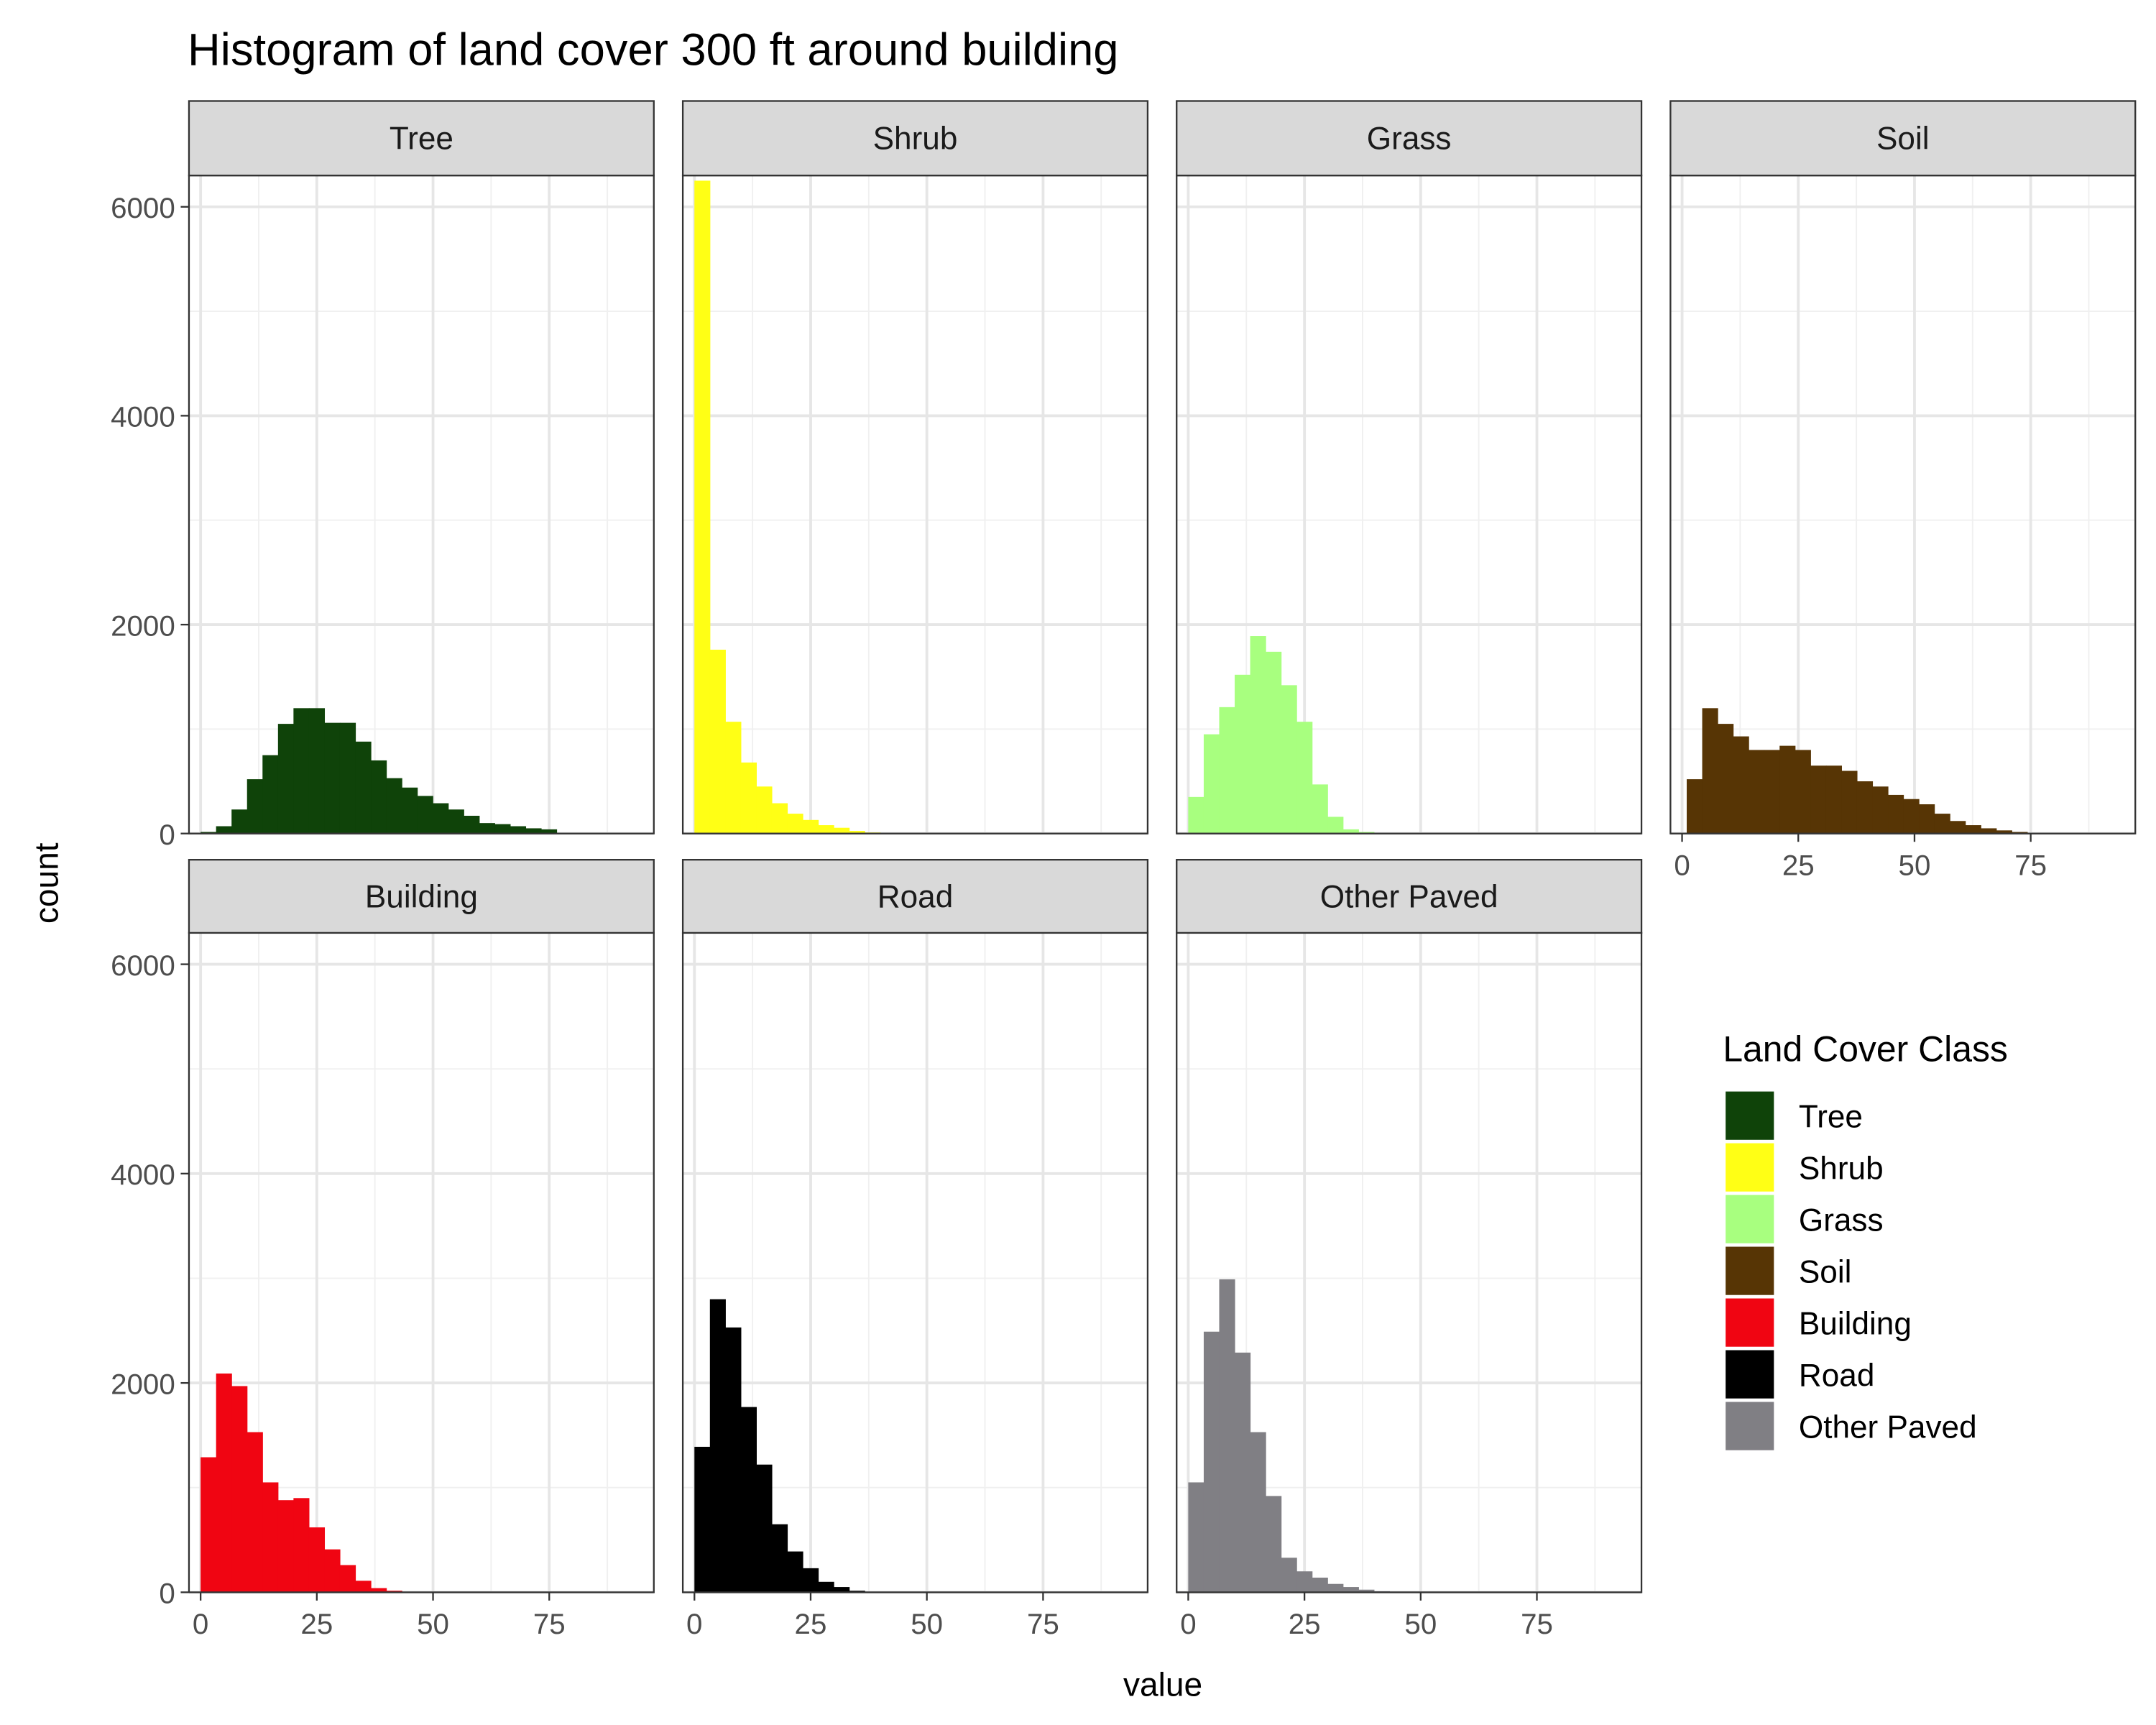 This screenshot has height=1725, width=2156. What do you see at coordinates (143, 965) in the screenshot?
I see `y-tick-label: 6000` at bounding box center [143, 965].